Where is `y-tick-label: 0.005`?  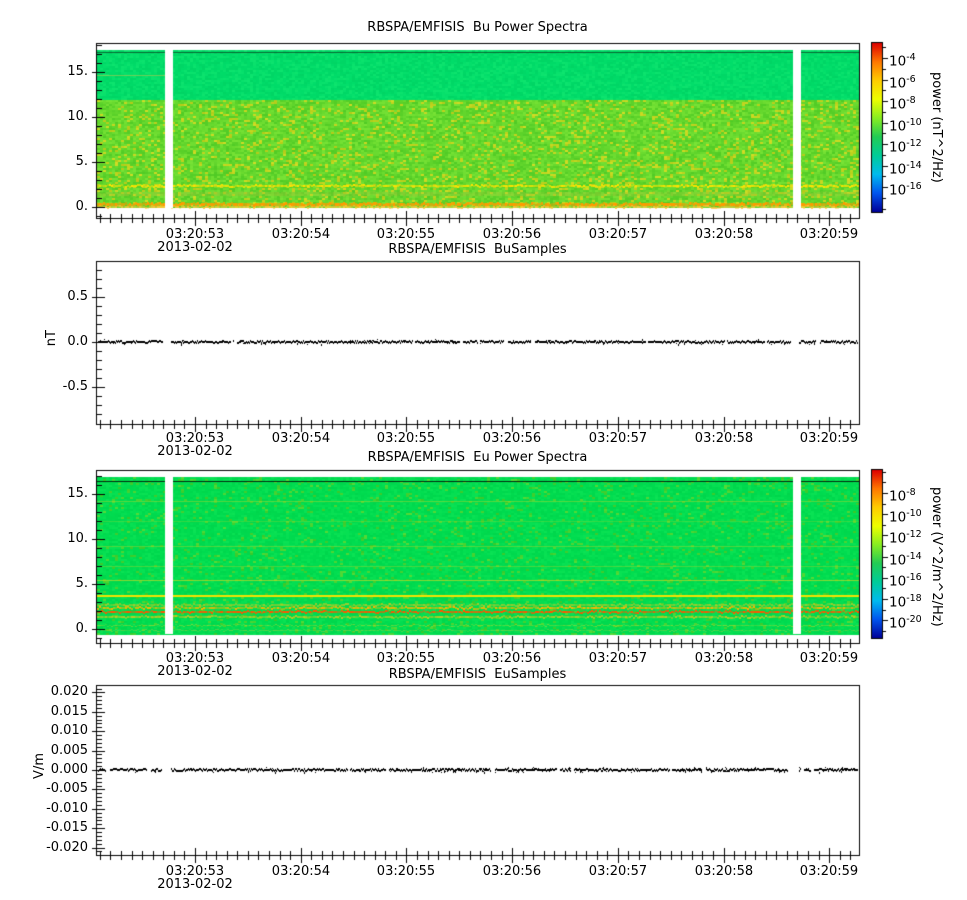
y-tick-label: 0.005 is located at coordinates (69, 750).